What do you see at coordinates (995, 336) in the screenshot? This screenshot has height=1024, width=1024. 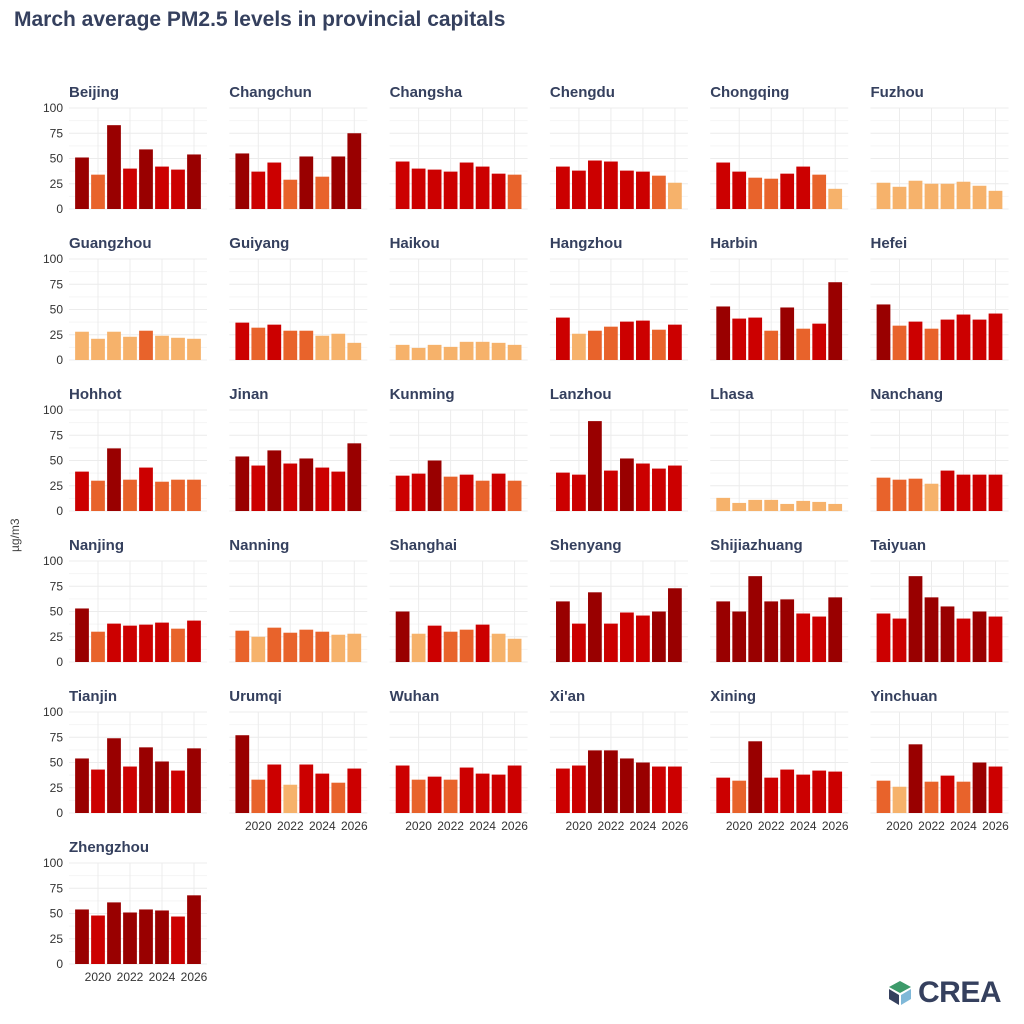 I see `bar-hefei-2026` at bounding box center [995, 336].